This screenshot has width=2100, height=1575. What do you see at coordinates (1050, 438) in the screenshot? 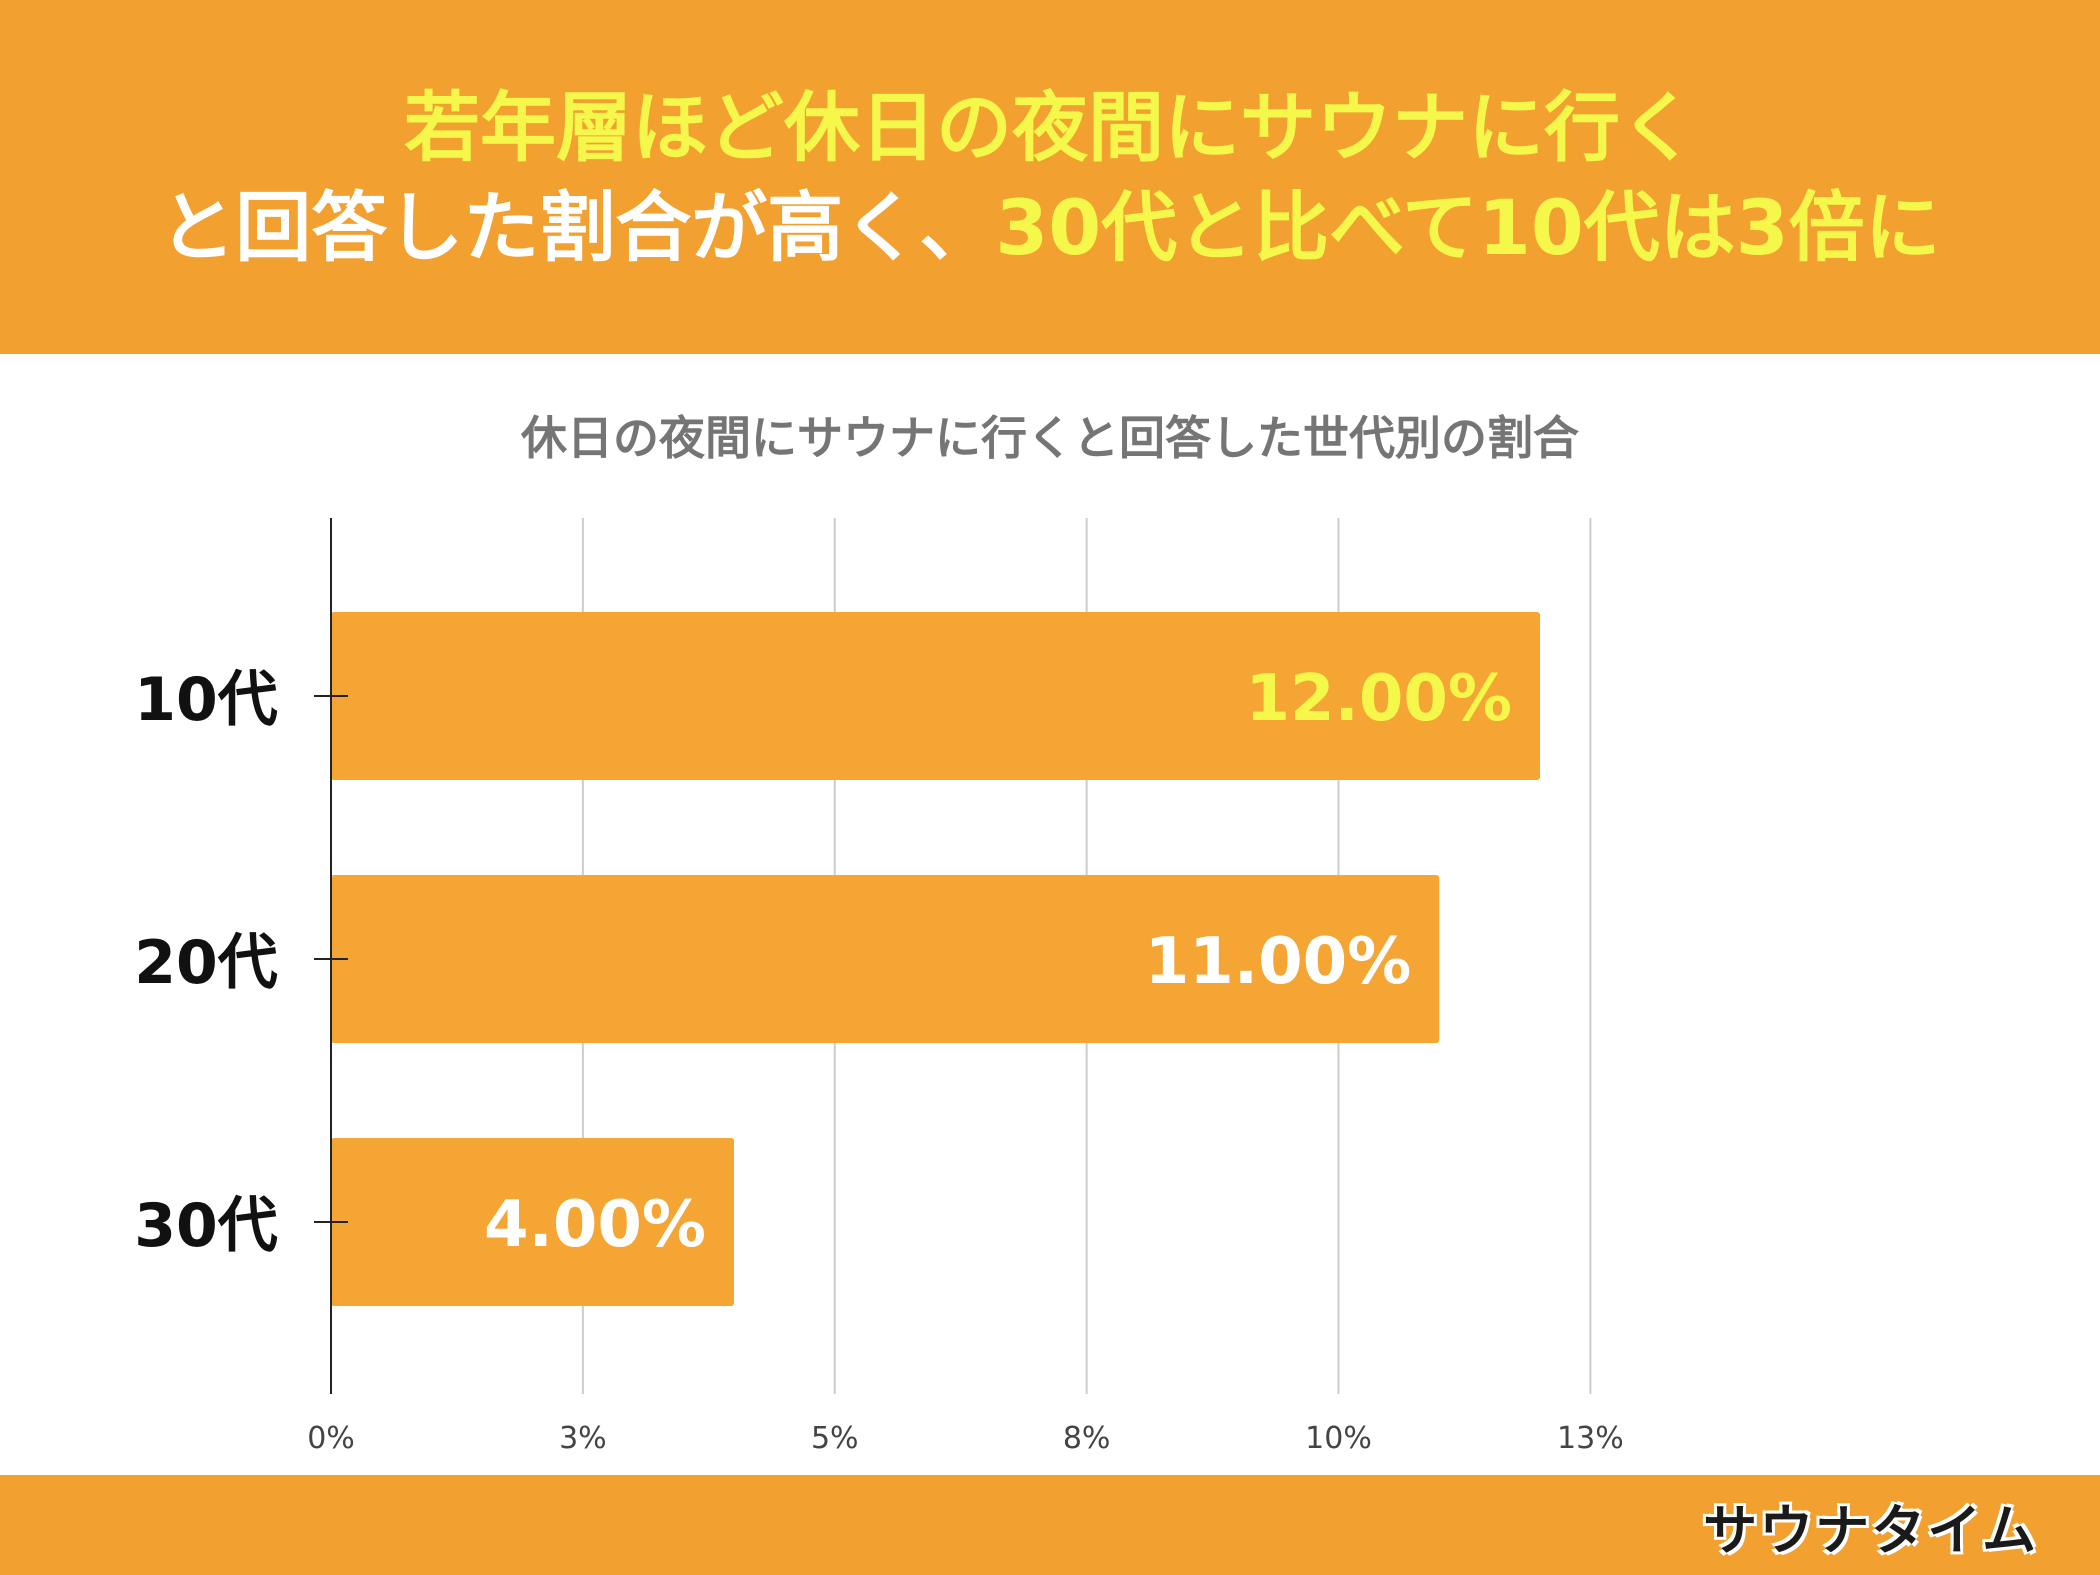
I see `chart-title: 休日の夜間にサウナに行くと回答した世代別の割合` at bounding box center [1050, 438].